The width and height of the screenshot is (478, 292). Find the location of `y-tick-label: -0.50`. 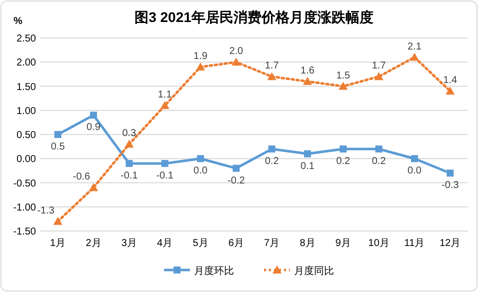

y-tick-label: -0.50 is located at coordinates (24, 184).